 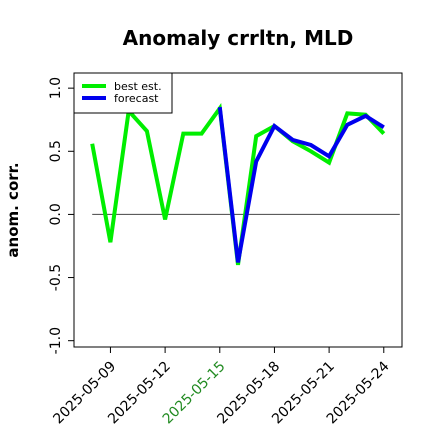 I want to click on legend-box, so click(x=123, y=93).